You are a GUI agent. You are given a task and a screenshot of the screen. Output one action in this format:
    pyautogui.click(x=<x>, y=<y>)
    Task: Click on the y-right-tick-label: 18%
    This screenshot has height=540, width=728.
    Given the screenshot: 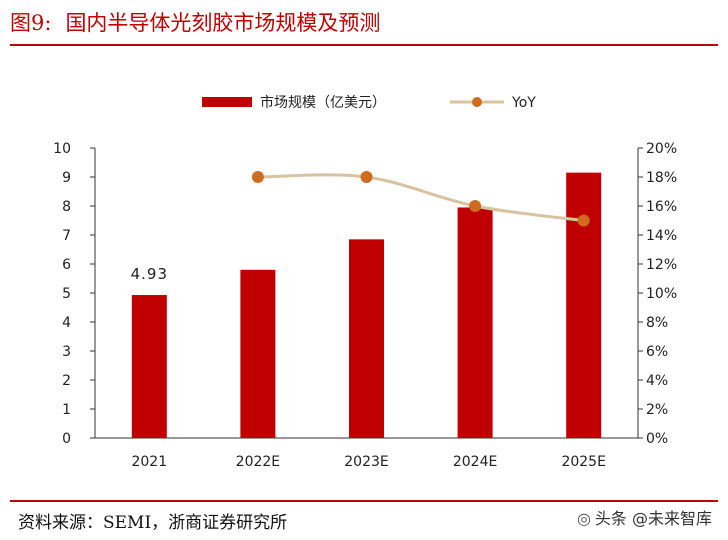 What is the action you would take?
    pyautogui.click(x=661, y=178)
    